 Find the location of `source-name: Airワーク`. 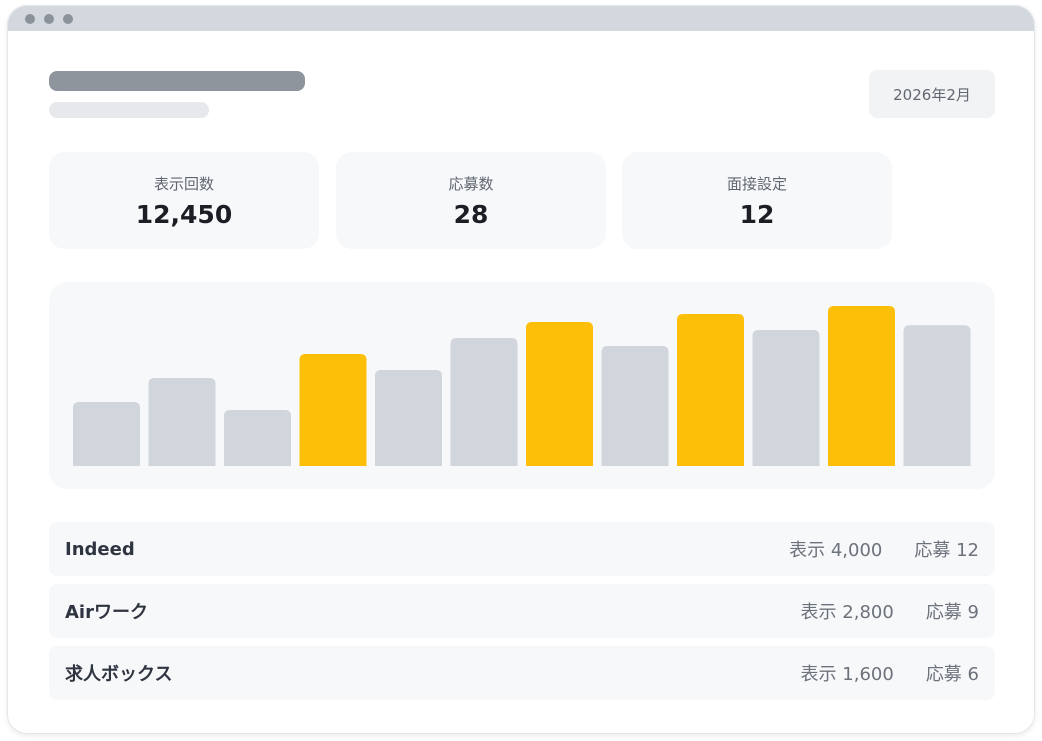

source-name: Airワーク is located at coordinates (106, 612).